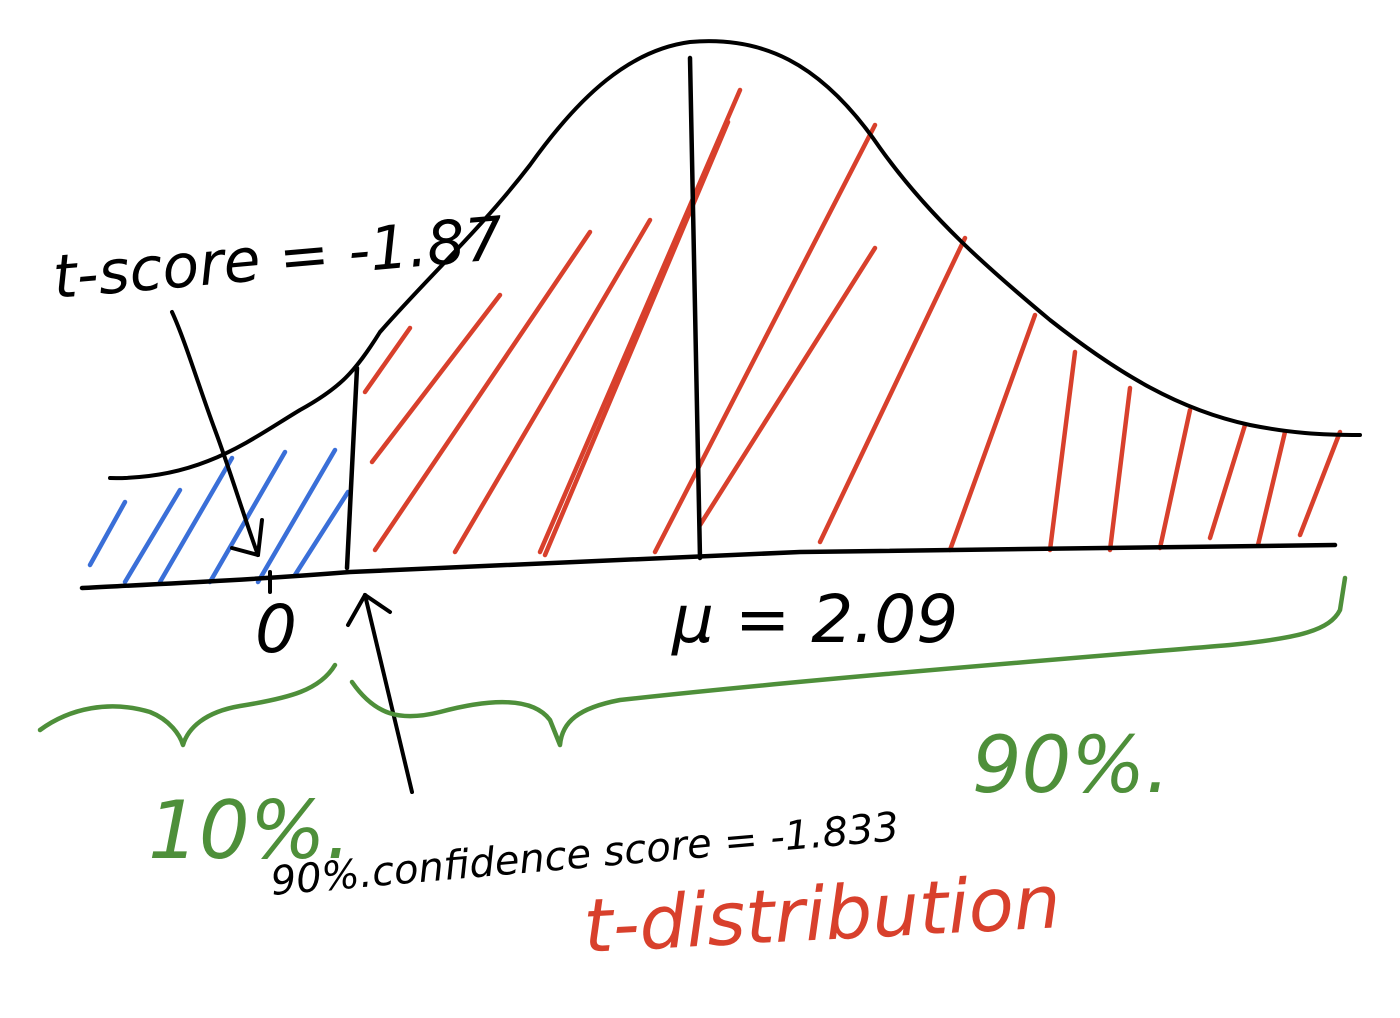  Describe the element at coordinates (380, 693) in the screenshot. I see `confidence-score-arrow` at that location.